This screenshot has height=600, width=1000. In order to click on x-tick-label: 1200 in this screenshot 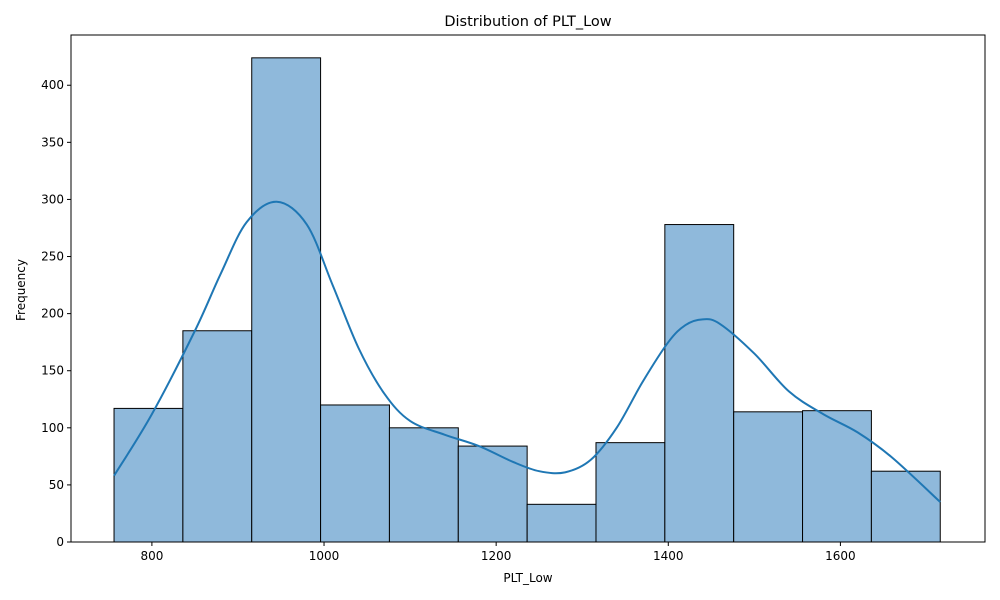, I will do `click(496, 556)`.